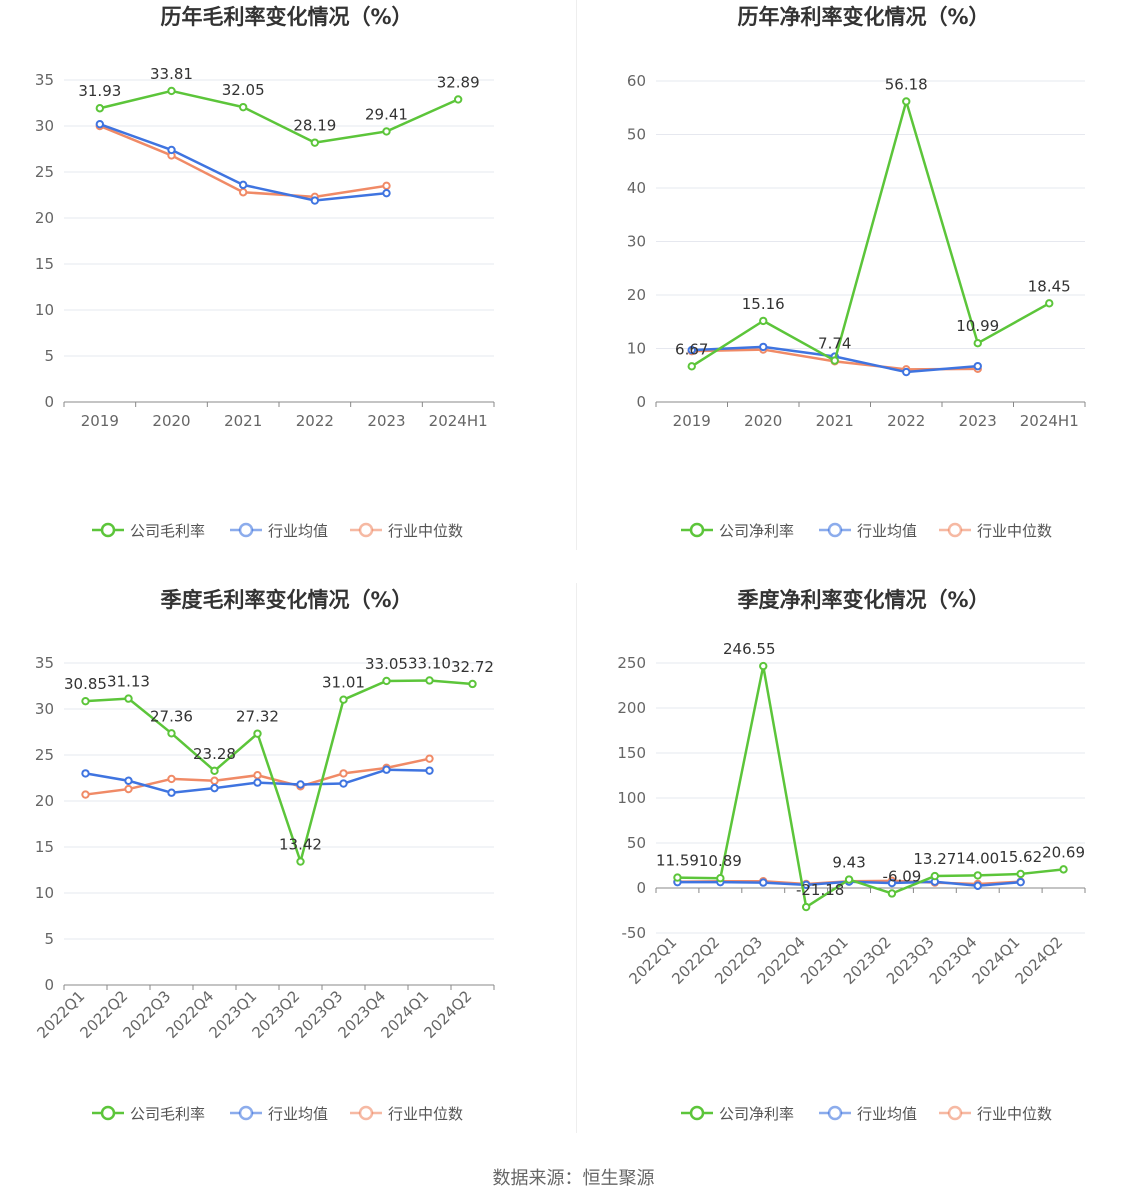 Image resolution: width=1147 pixels, height=1202 pixels. Describe the element at coordinates (631, 663) in the screenshot. I see `y-tick-label: 250` at that location.